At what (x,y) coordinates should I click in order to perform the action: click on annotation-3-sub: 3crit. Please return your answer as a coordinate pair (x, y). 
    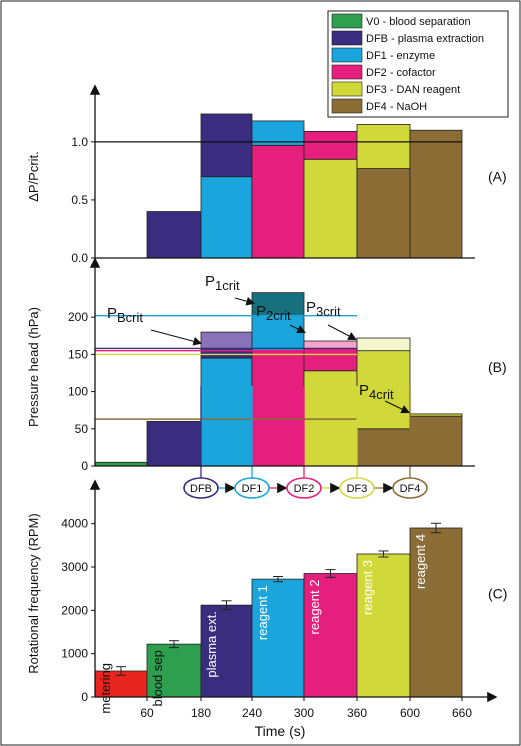
    Looking at the image, I should click on (328, 311).